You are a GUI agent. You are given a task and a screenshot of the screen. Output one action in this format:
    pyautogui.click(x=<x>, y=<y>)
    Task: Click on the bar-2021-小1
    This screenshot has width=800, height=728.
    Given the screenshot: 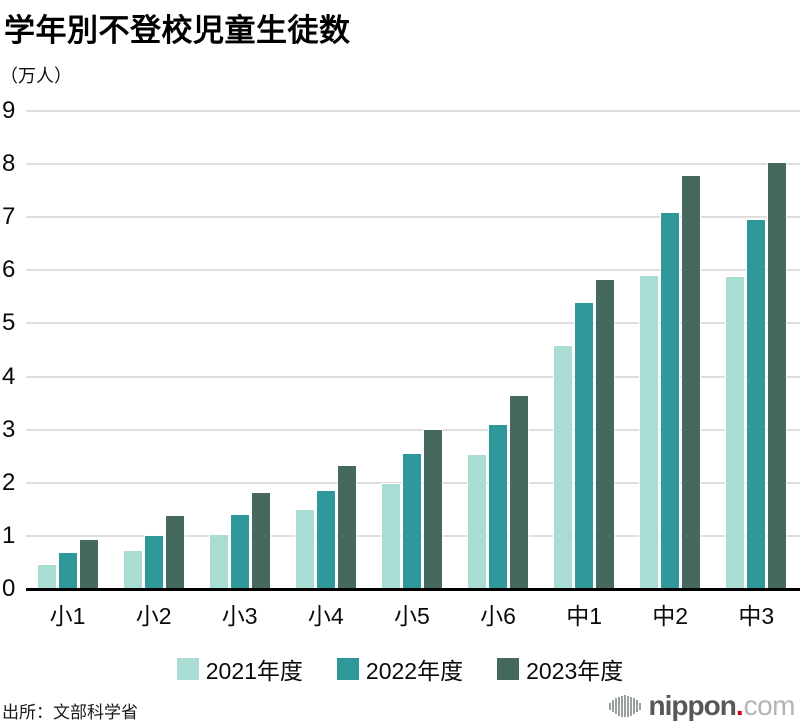 What is the action you would take?
    pyautogui.click(x=46, y=577)
    